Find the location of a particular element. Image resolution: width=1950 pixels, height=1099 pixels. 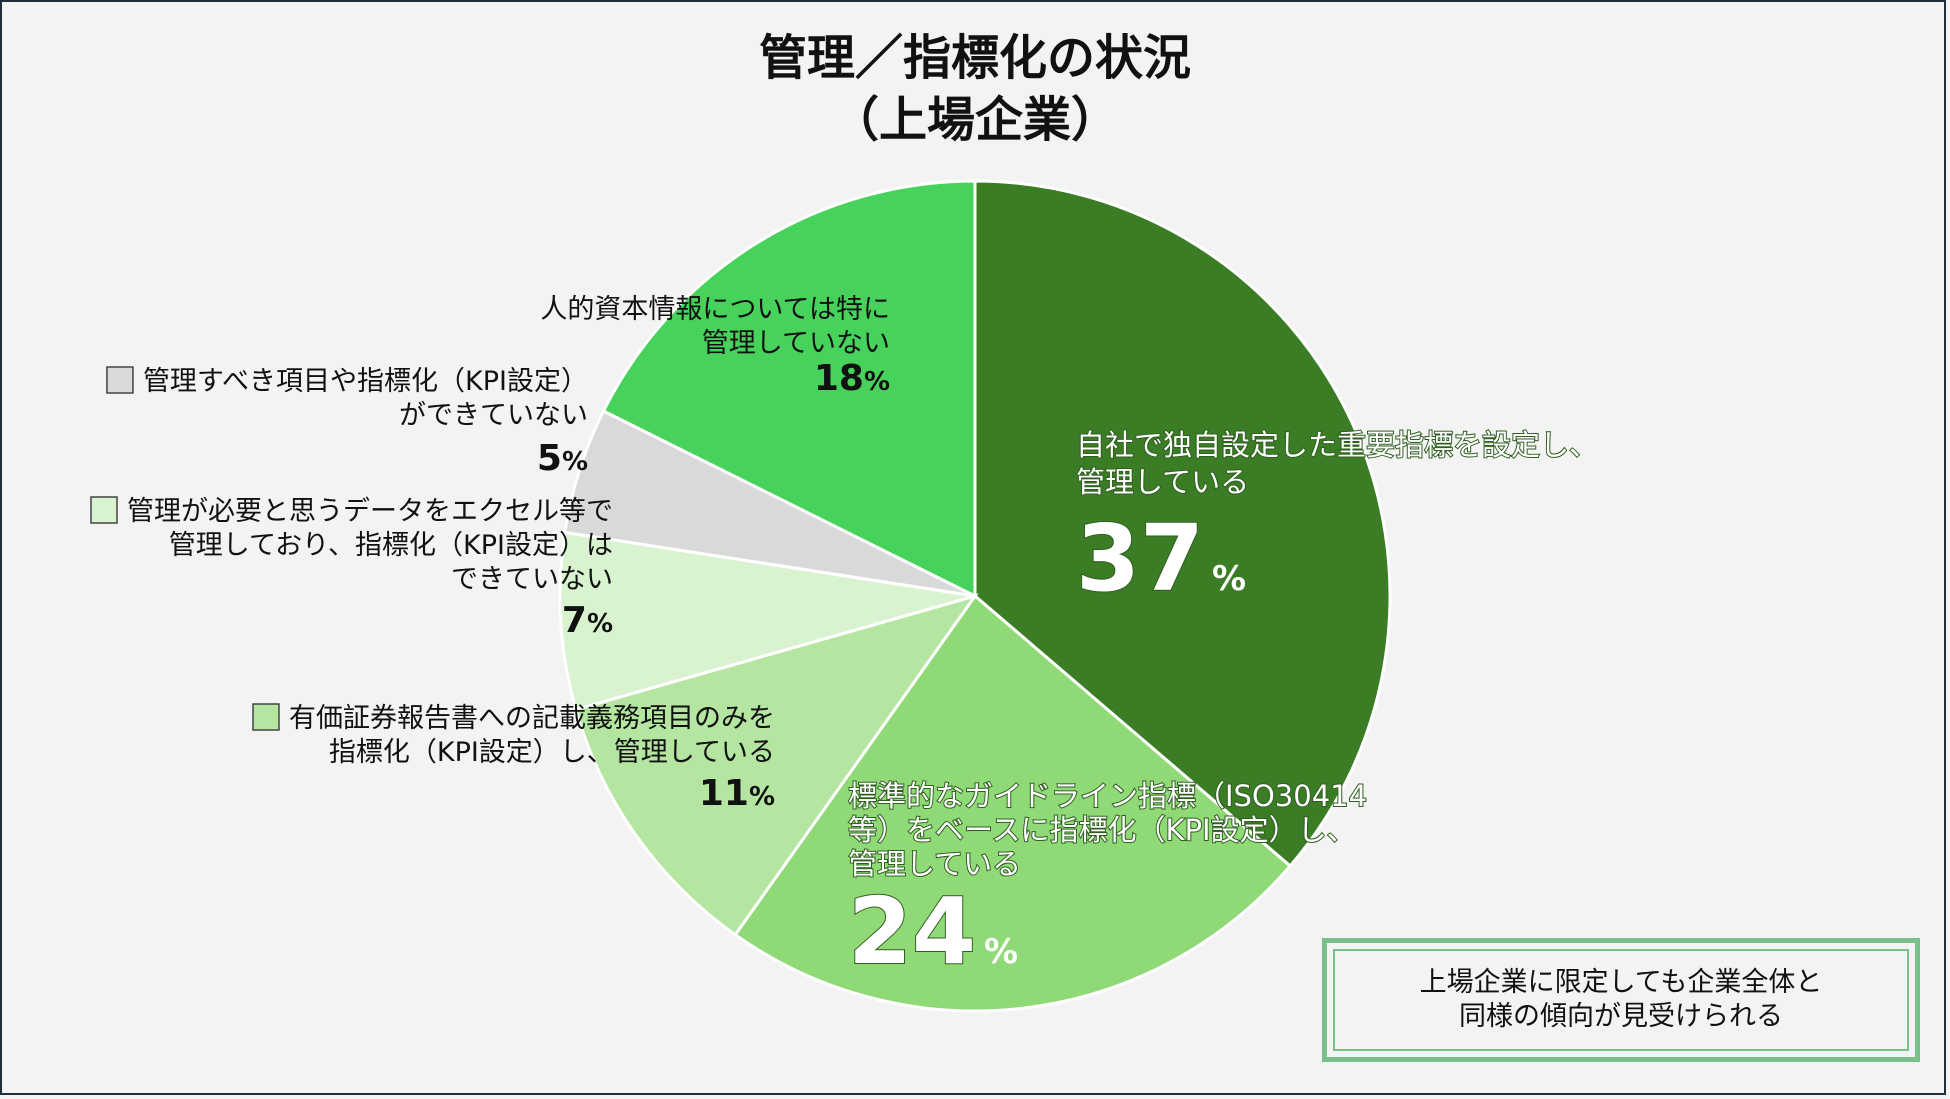

slice-label-line: 管理しており、指標化（KPI設定）は is located at coordinates (391, 545).